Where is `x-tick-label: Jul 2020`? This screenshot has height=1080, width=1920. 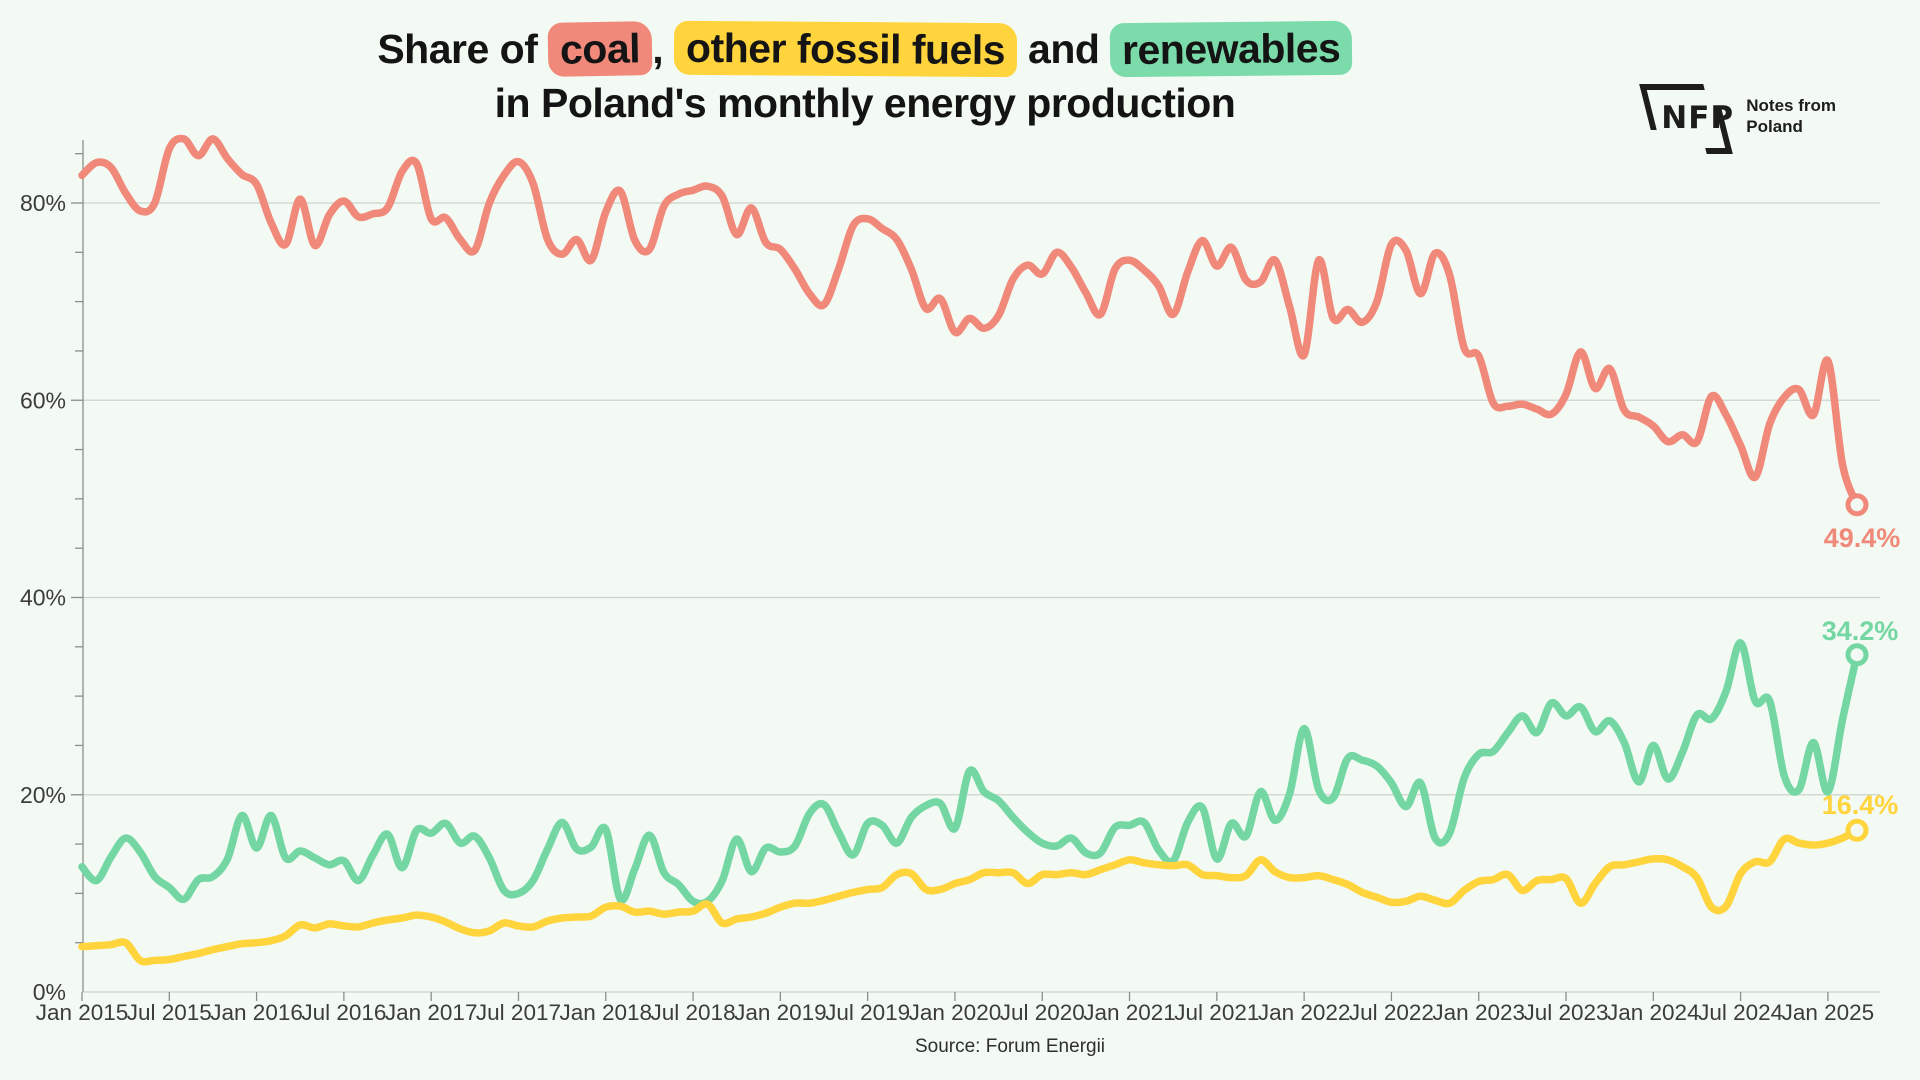
x-tick-label: Jul 2020 is located at coordinates (1042, 1012).